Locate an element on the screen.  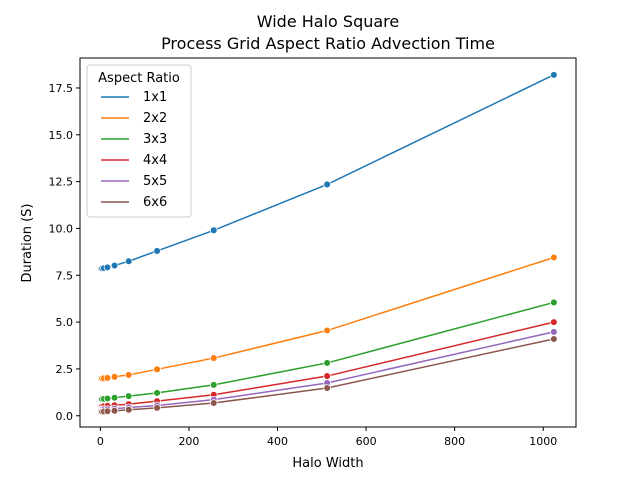
legend-label-3x3: 3x3 is located at coordinates (155, 139).